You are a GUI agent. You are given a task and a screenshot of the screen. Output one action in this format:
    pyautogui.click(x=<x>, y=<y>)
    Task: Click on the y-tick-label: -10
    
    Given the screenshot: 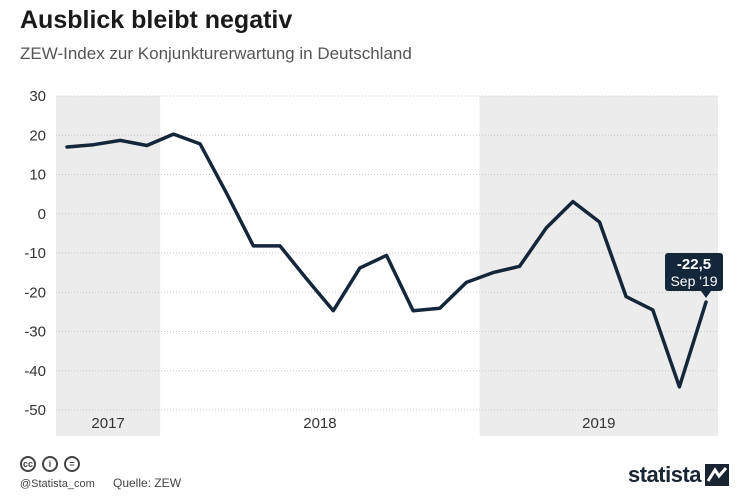 What is the action you would take?
    pyautogui.click(x=35, y=253)
    